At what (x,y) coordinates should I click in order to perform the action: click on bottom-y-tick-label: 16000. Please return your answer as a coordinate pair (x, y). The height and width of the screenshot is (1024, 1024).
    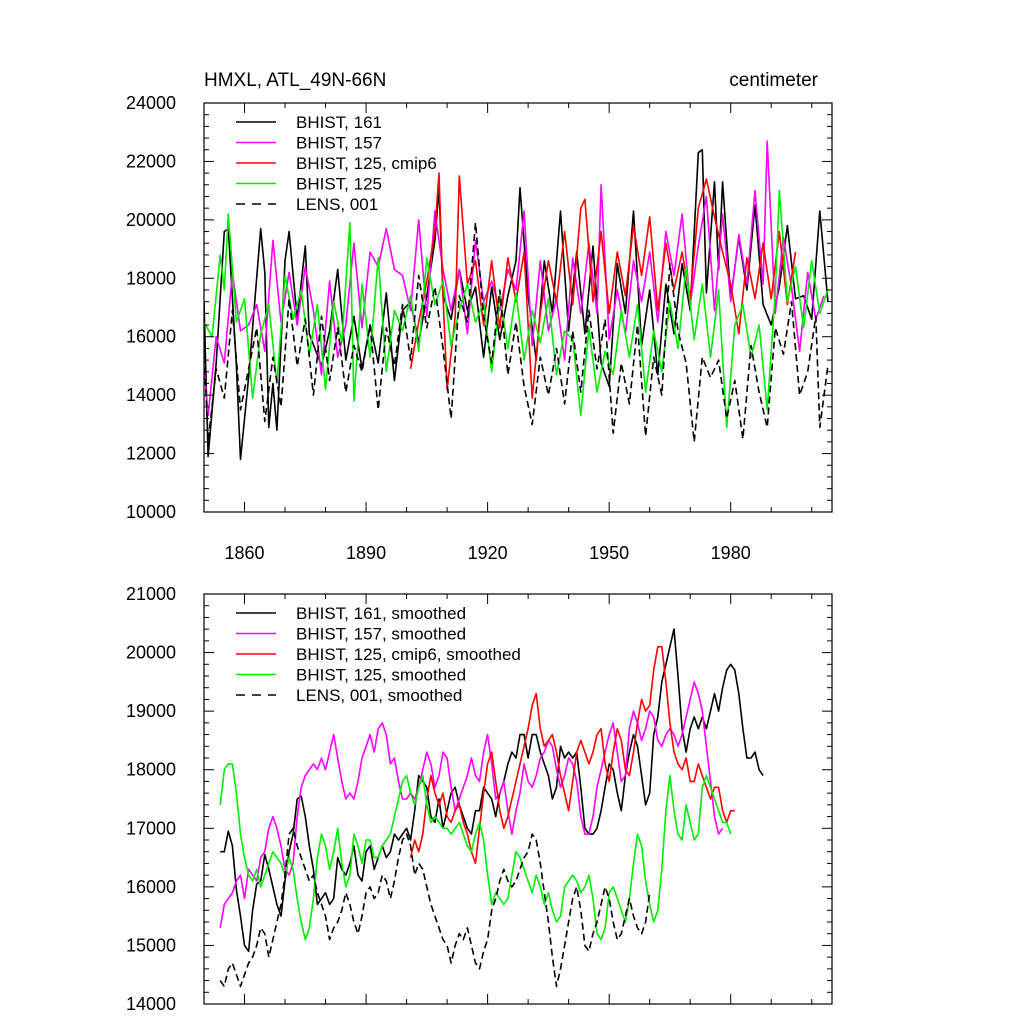
    Looking at the image, I should click on (151, 887).